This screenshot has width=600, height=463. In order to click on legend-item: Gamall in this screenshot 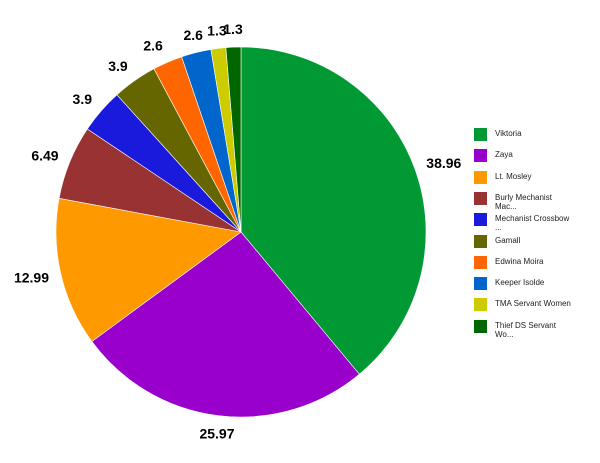, I will do `click(534, 246)`.